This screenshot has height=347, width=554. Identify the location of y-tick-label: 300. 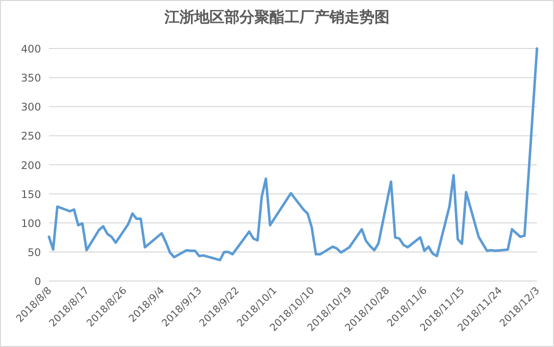
(30, 108).